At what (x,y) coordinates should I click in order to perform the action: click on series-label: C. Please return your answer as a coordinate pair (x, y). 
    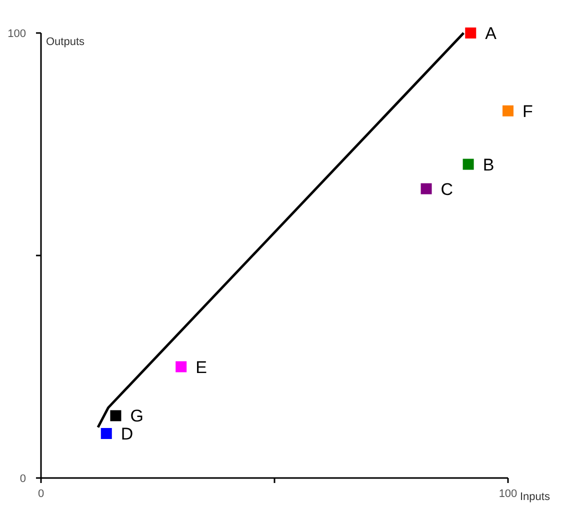
    Looking at the image, I should click on (447, 189).